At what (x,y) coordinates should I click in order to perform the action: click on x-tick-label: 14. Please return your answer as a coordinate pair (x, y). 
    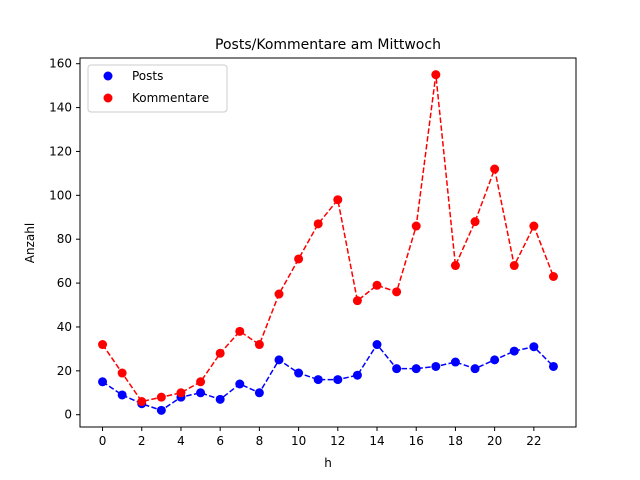
    Looking at the image, I should click on (376, 441).